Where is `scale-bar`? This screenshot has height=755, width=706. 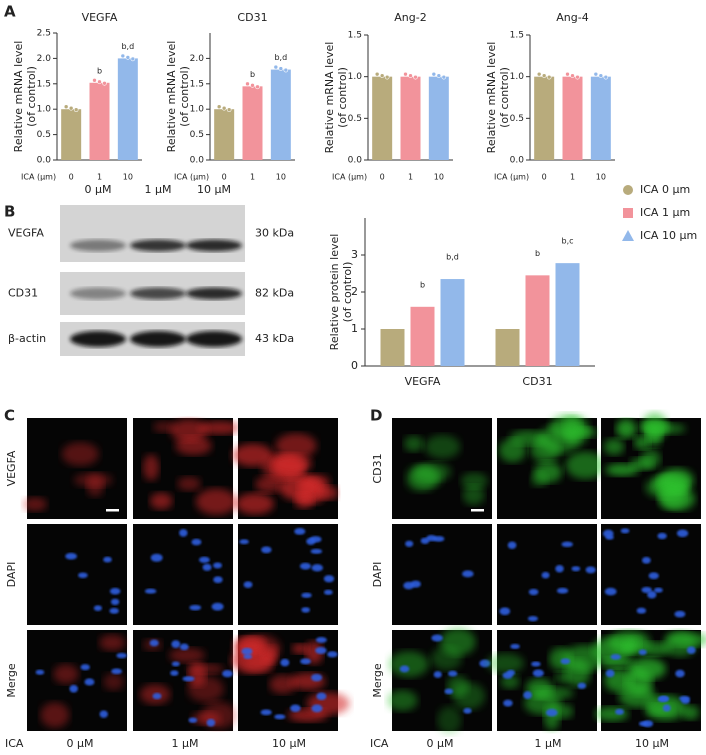
scale-bar is located at coordinates (112, 510).